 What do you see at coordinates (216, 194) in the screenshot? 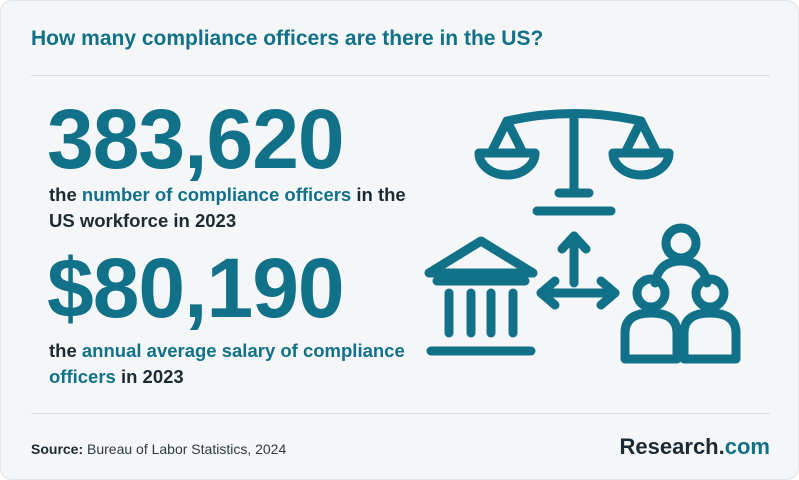
I see `stat-officers-desc-highlight: number of compliance officers` at bounding box center [216, 194].